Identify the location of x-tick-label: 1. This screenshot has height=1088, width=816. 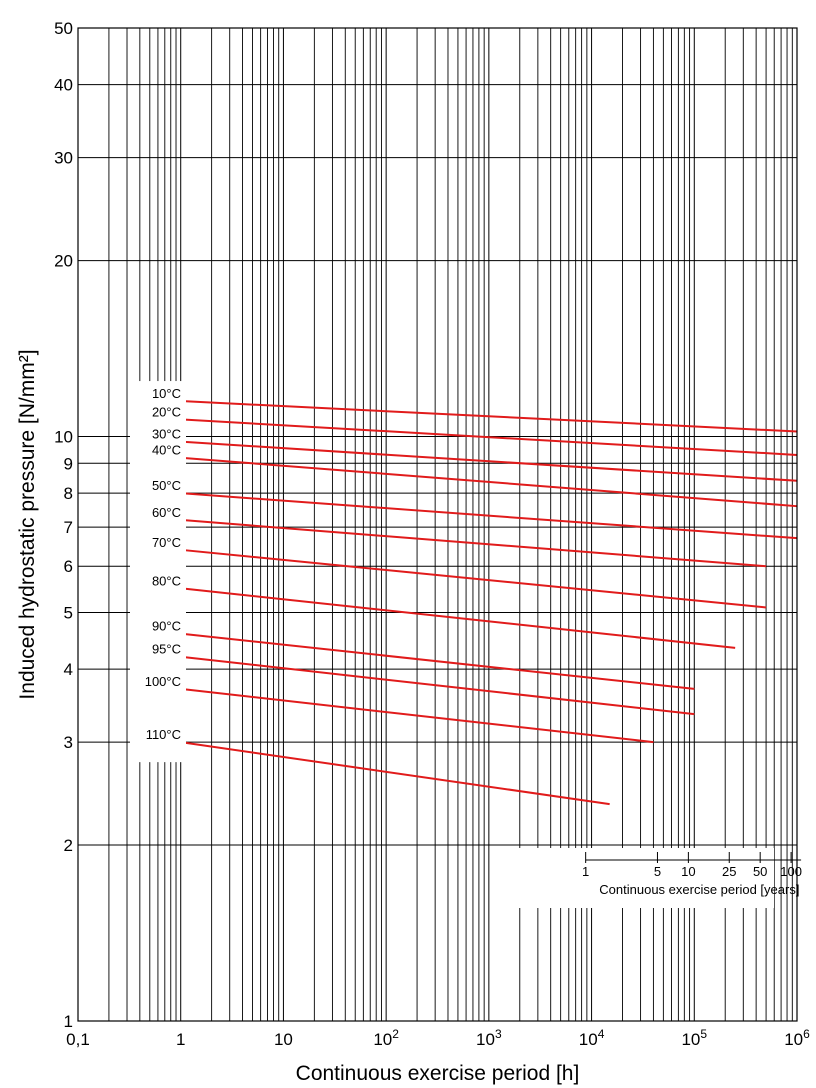
(180, 1039).